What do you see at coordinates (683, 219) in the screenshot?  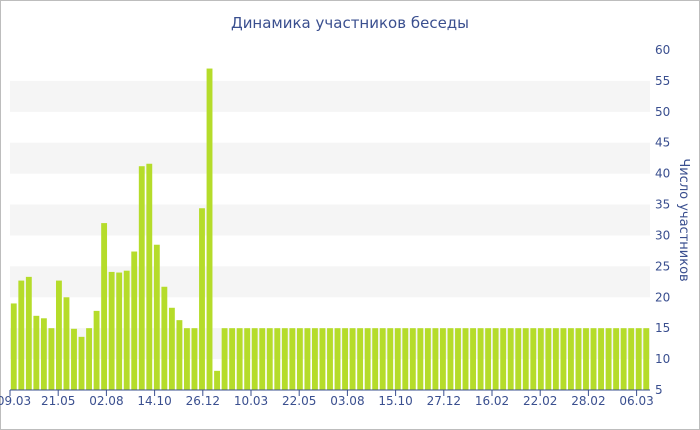 I see `y-axis-label: Число участников` at bounding box center [683, 219].